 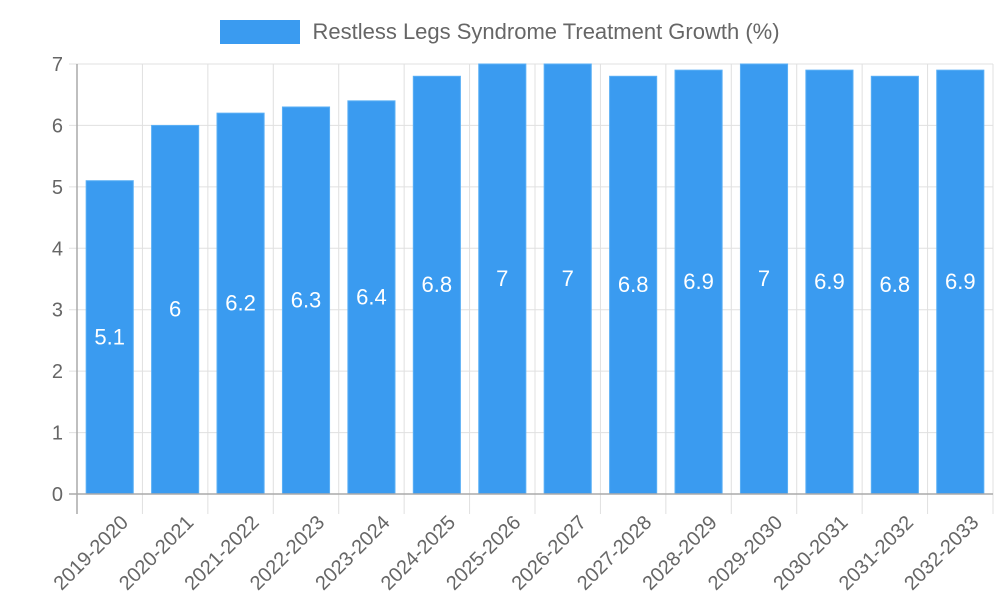 I want to click on bar-value-label: 6.3, so click(x=306, y=300).